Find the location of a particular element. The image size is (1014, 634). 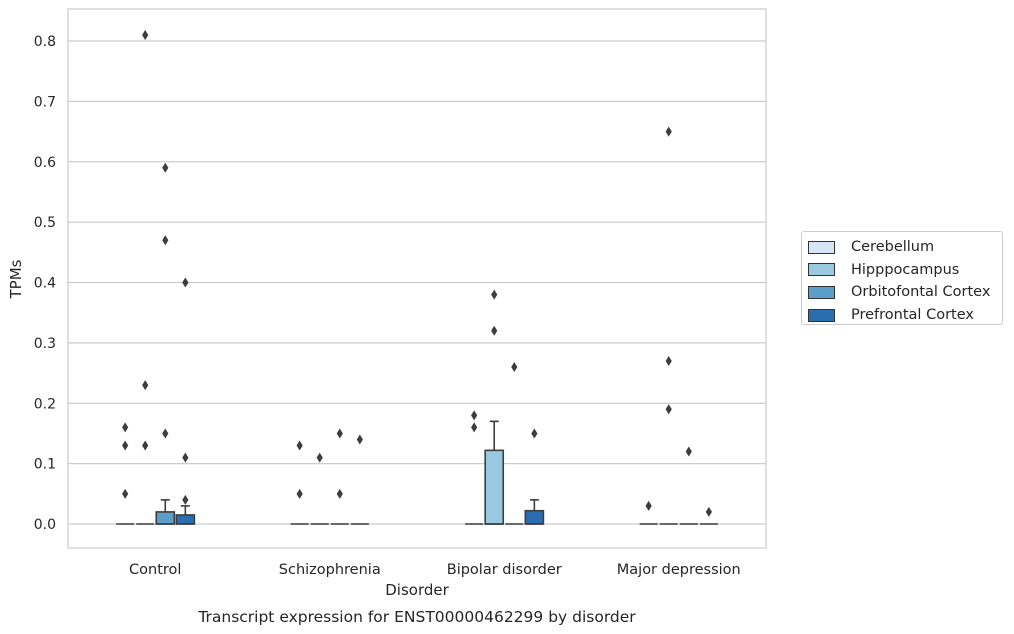

legend-item: Orbitofontal Cortex is located at coordinates (905, 292).